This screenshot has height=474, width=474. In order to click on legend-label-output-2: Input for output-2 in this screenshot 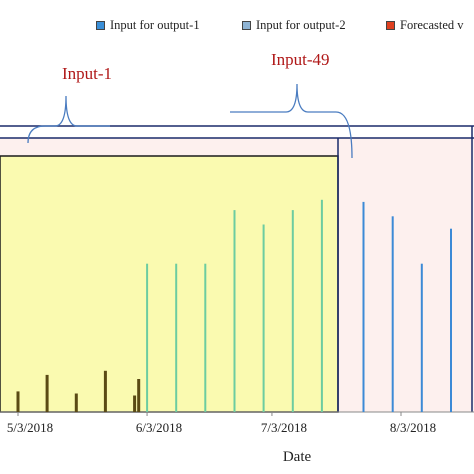, I will do `click(301, 25)`.